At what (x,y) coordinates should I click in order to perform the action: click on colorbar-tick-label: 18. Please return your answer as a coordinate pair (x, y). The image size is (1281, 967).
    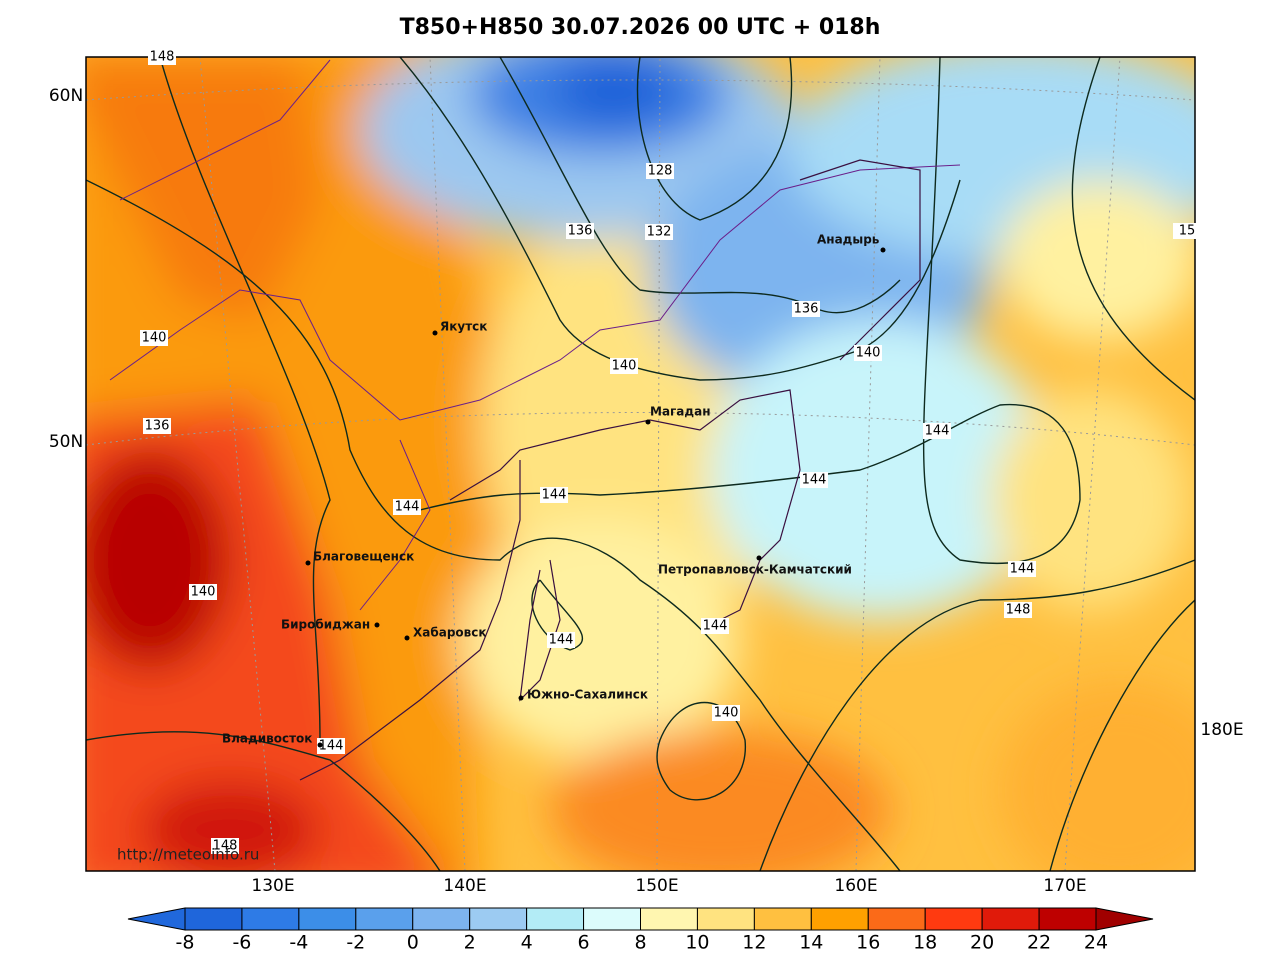
    Looking at the image, I should click on (925, 943).